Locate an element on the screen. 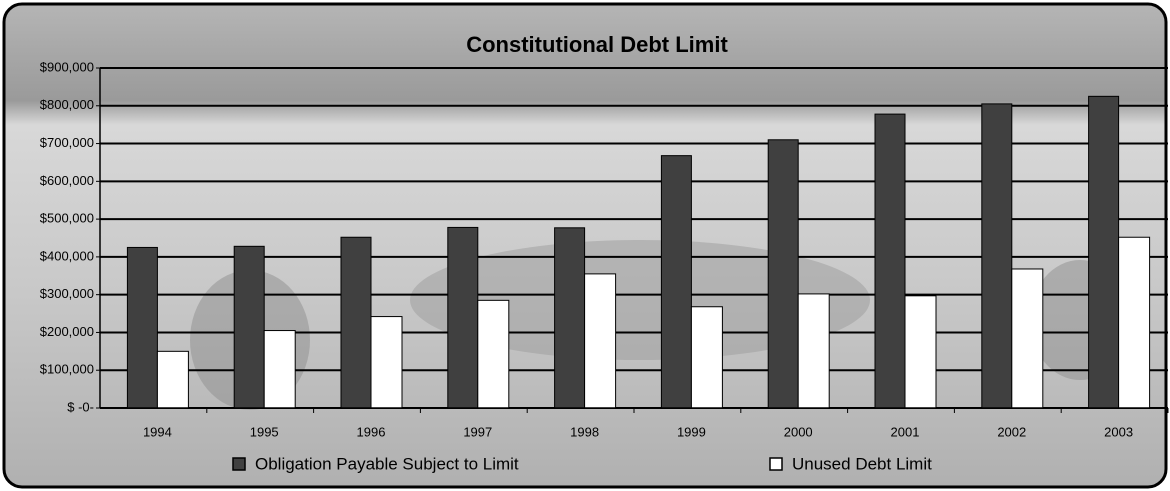  x-tick-label: 2003 is located at coordinates (1118, 431).